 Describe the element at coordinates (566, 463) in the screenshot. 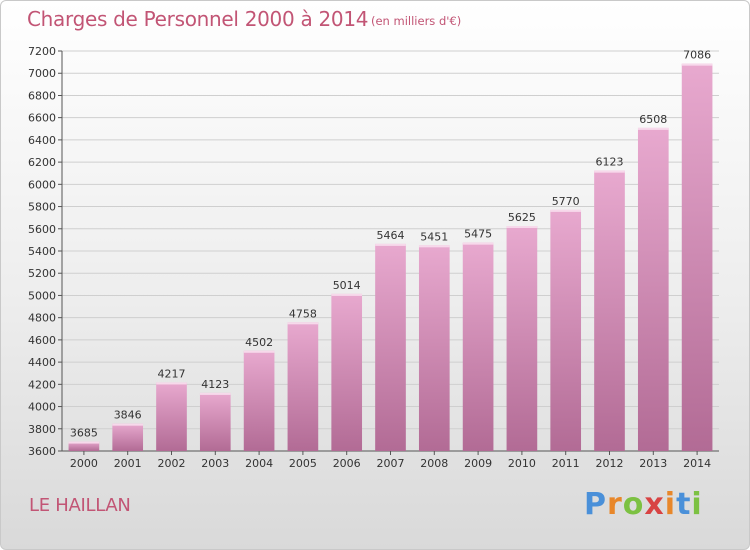

I see `x-tick-label: 2011` at that location.